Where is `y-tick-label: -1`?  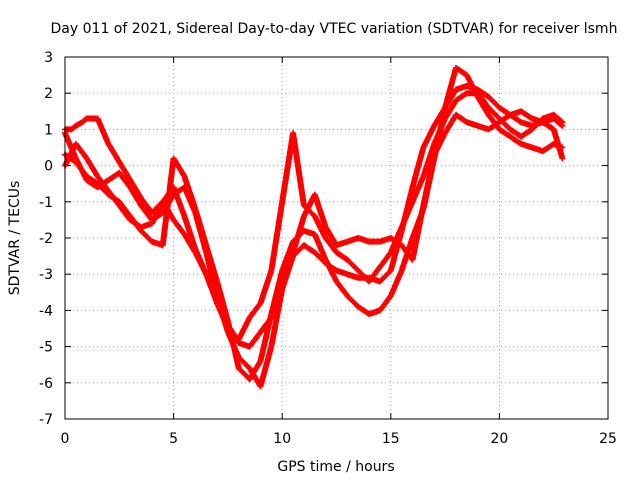
y-tick-label: -1 is located at coordinates (46, 203).